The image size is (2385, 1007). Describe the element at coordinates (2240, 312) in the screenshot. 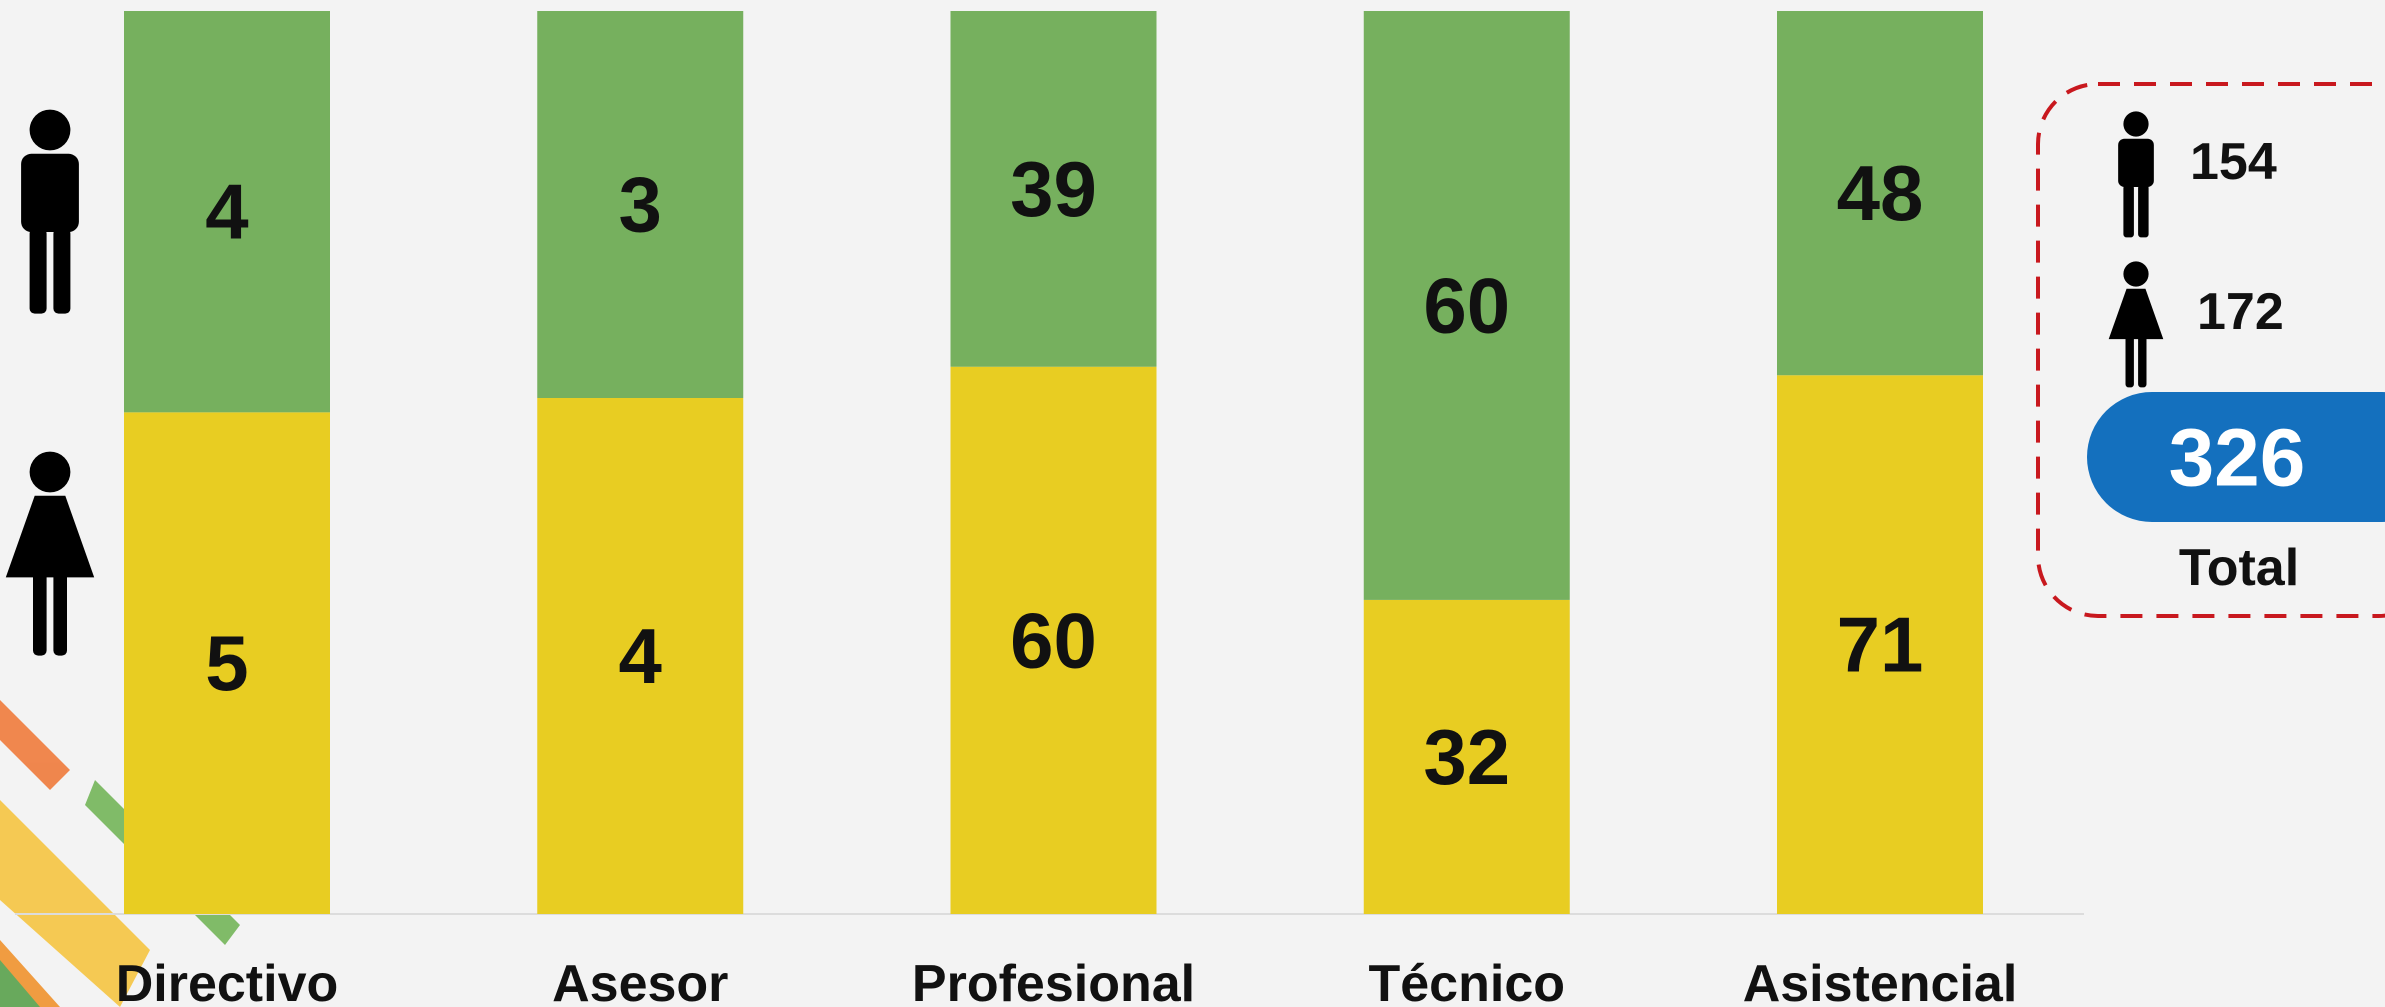

I see `women-total: 172` at that location.